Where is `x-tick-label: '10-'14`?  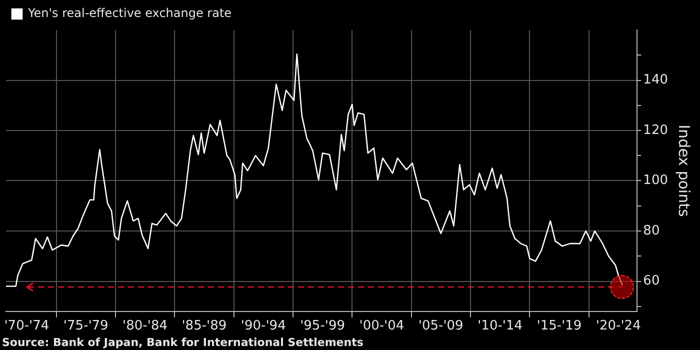 x-tick-label: '10-'14 is located at coordinates (500, 326).